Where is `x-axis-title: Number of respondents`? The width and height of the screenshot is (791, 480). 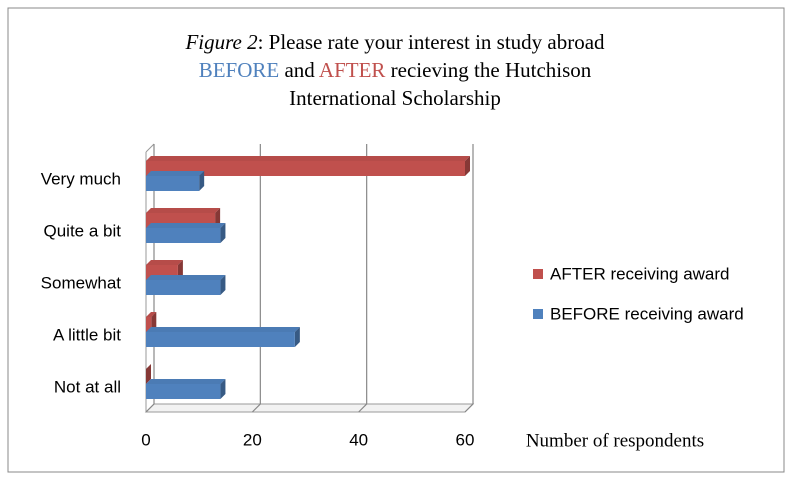 x-axis-title: Number of respondents is located at coordinates (615, 440).